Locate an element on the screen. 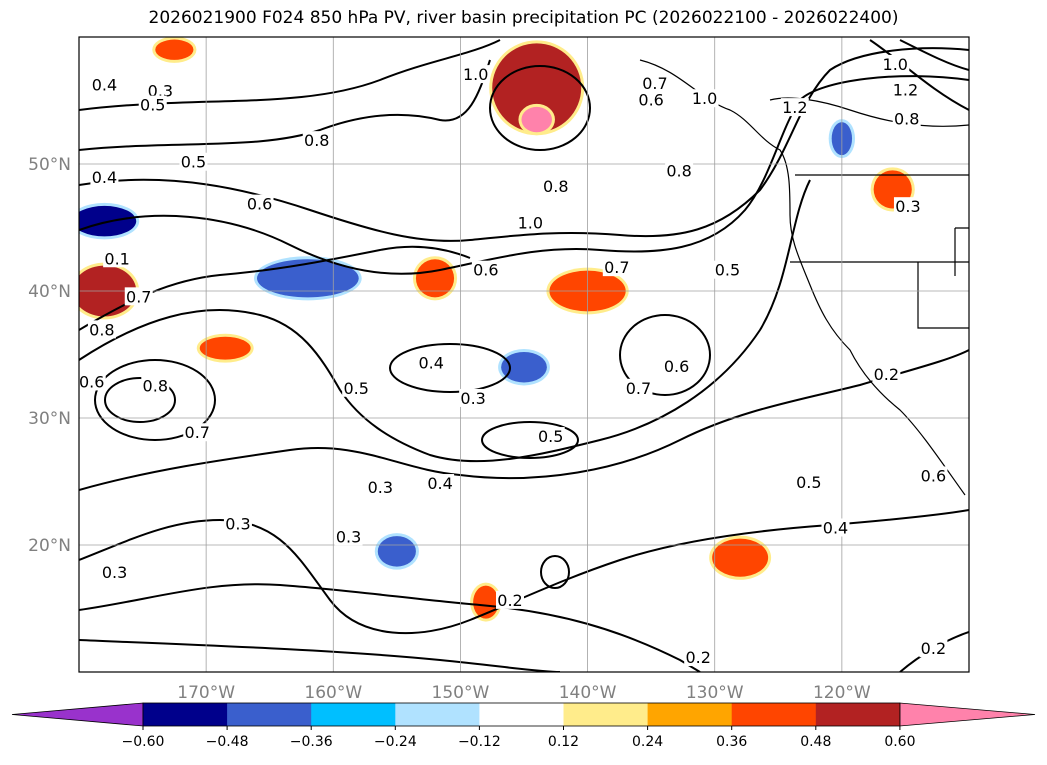 The image size is (1047, 765). lat-tick-label: 50°N is located at coordinates (49, 165).